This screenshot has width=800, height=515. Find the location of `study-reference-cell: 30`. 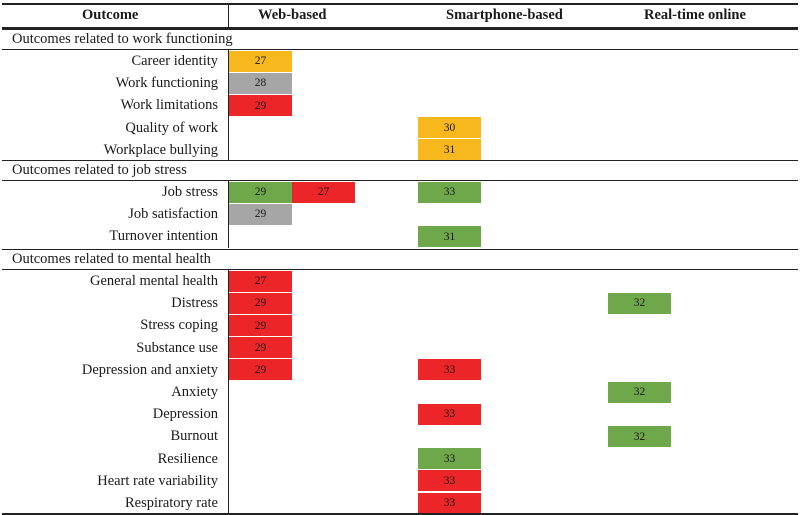

study-reference-cell: 30 is located at coordinates (449, 128).